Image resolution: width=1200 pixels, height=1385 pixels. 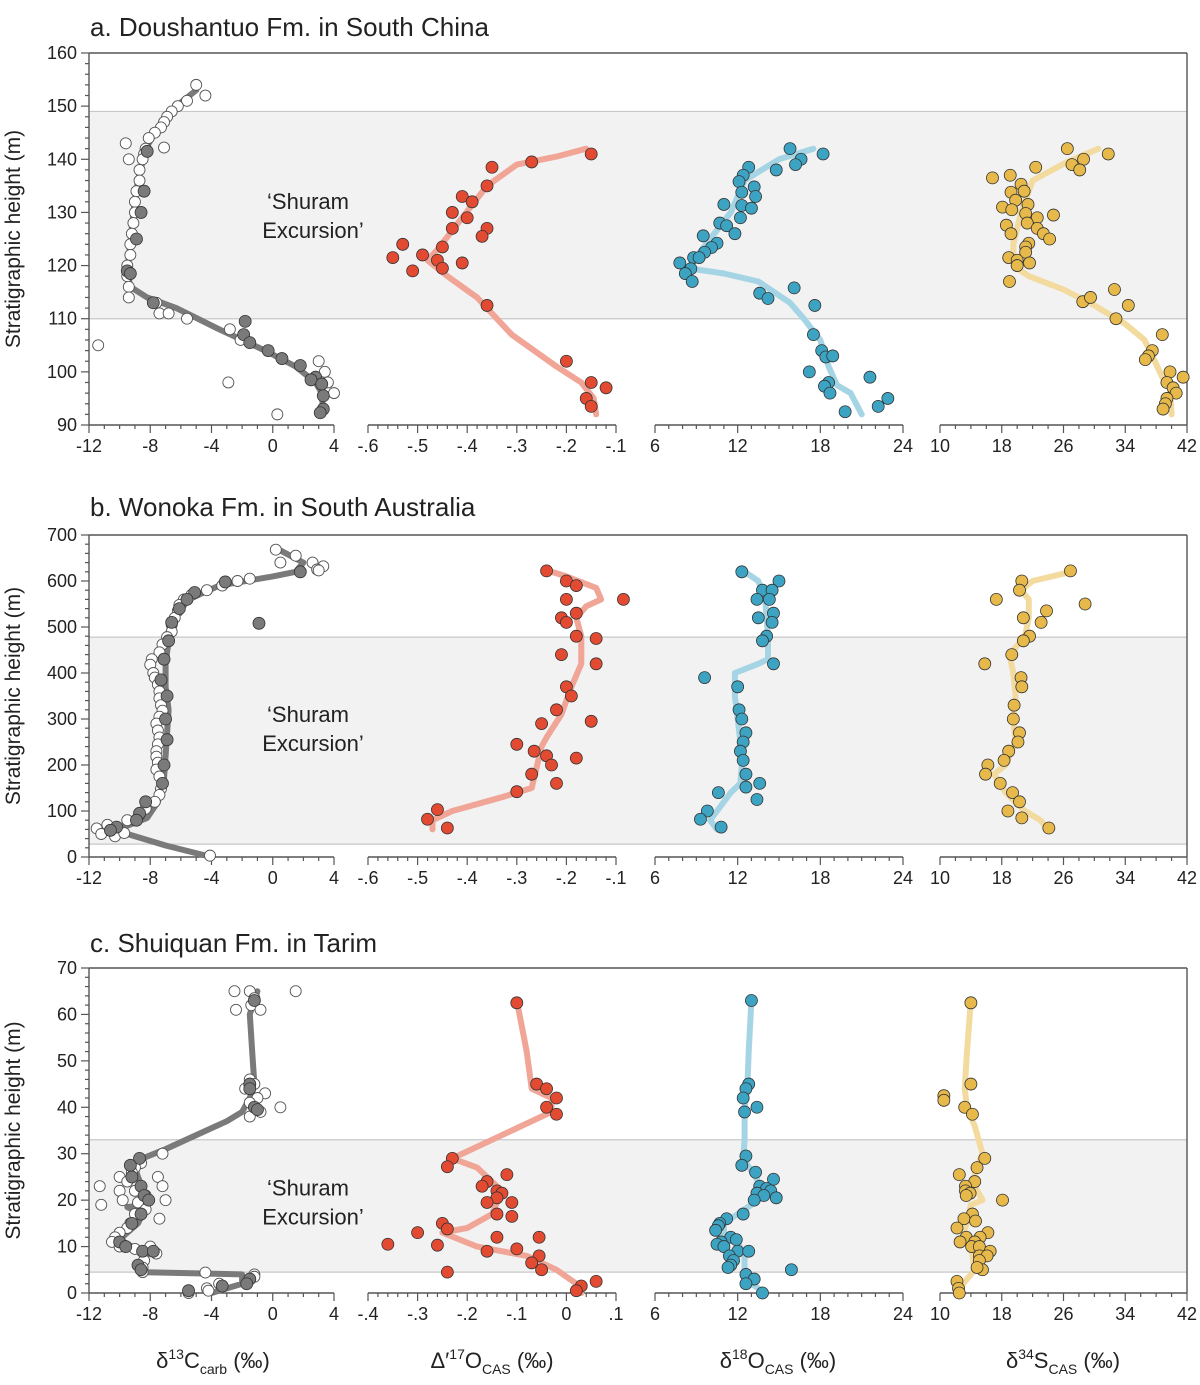 What do you see at coordinates (566, 878) in the screenshot?
I see `x-tick-label: -.2` at bounding box center [566, 878].